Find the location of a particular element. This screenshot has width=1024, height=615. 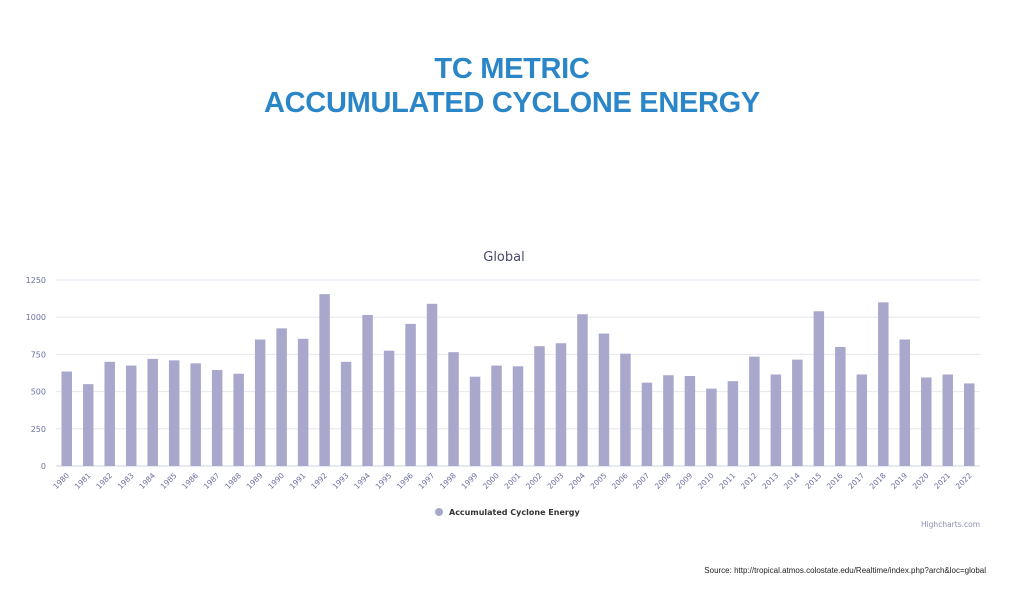

x-tick-label: 2010 is located at coordinates (706, 481).